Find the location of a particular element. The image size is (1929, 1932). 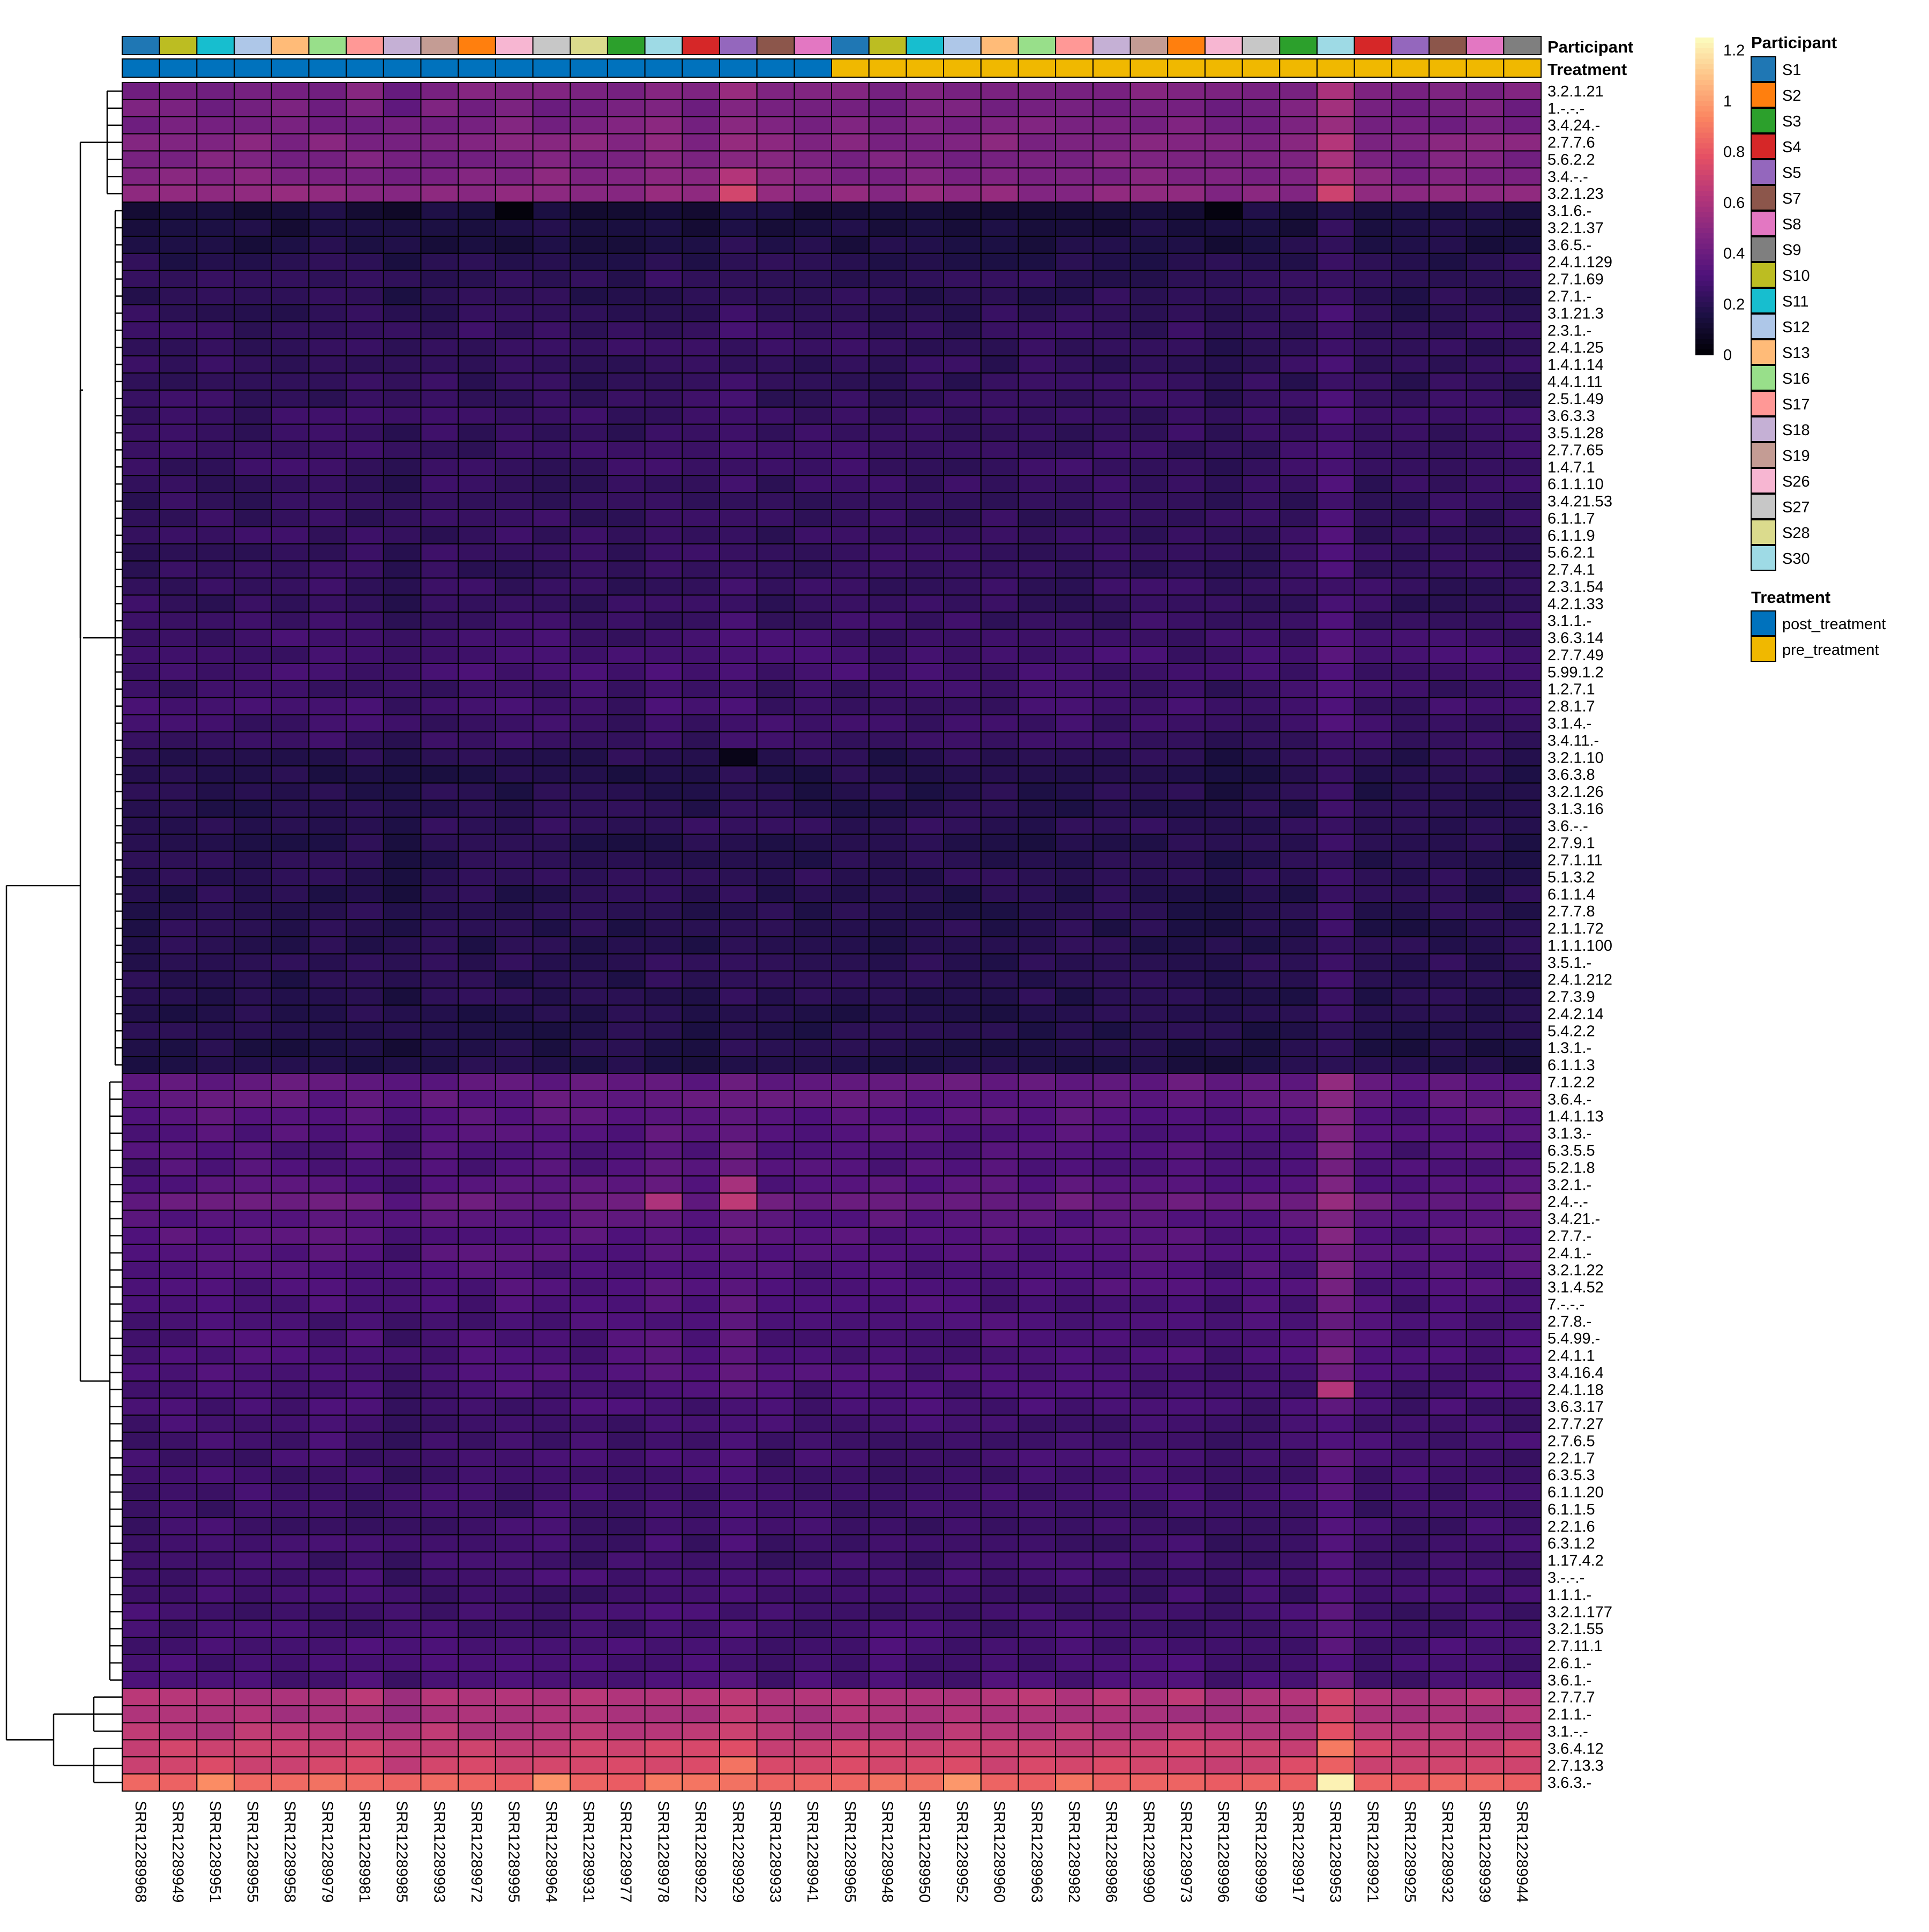

column-label: SRR12289979 is located at coordinates (327, 1852).